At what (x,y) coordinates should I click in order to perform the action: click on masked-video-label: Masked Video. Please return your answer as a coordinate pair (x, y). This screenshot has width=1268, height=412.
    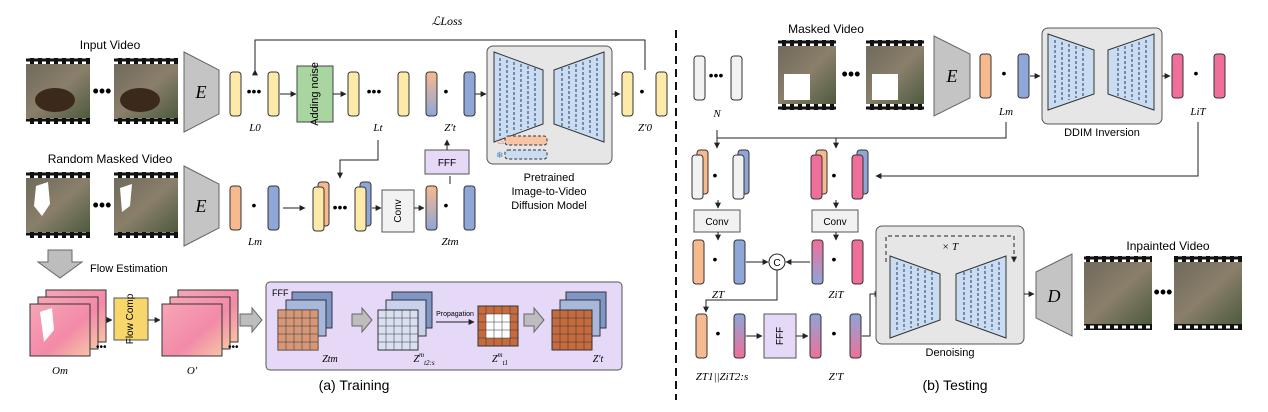
    Looking at the image, I should click on (826, 29).